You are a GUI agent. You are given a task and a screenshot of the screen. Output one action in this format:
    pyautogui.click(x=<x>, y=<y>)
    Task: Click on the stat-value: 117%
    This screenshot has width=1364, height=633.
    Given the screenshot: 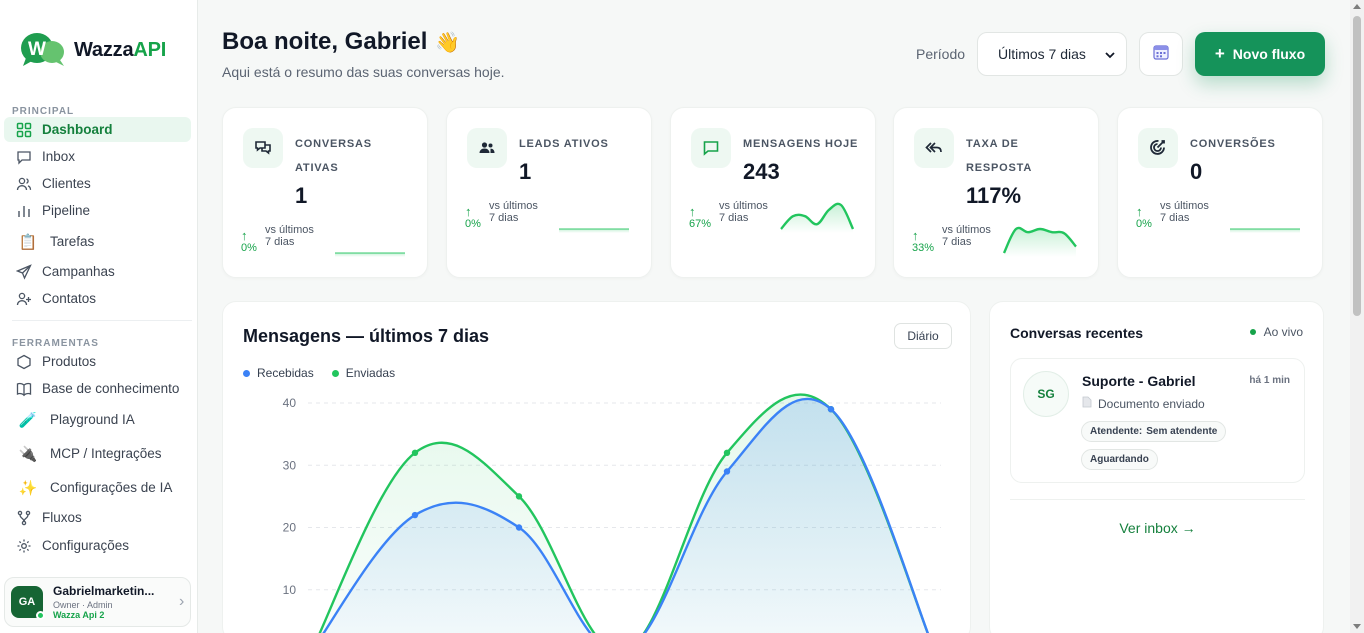 What is the action you would take?
    pyautogui.click(x=994, y=195)
    